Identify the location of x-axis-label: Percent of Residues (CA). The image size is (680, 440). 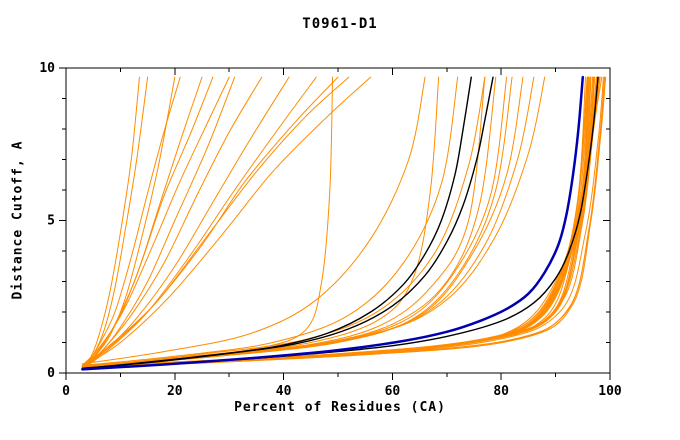
(340, 407).